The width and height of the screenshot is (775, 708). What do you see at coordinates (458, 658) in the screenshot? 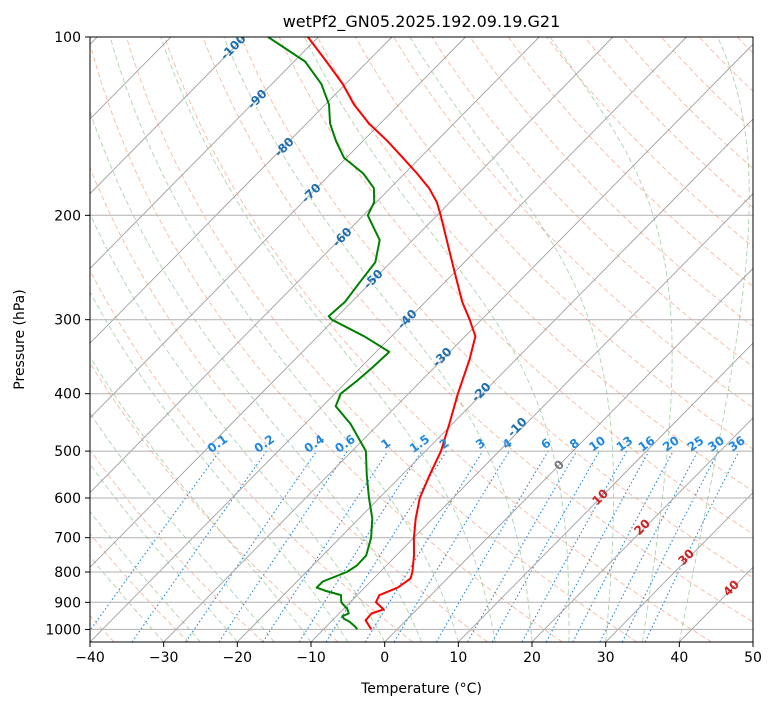
I see `x-tick-label: 10` at bounding box center [458, 658].